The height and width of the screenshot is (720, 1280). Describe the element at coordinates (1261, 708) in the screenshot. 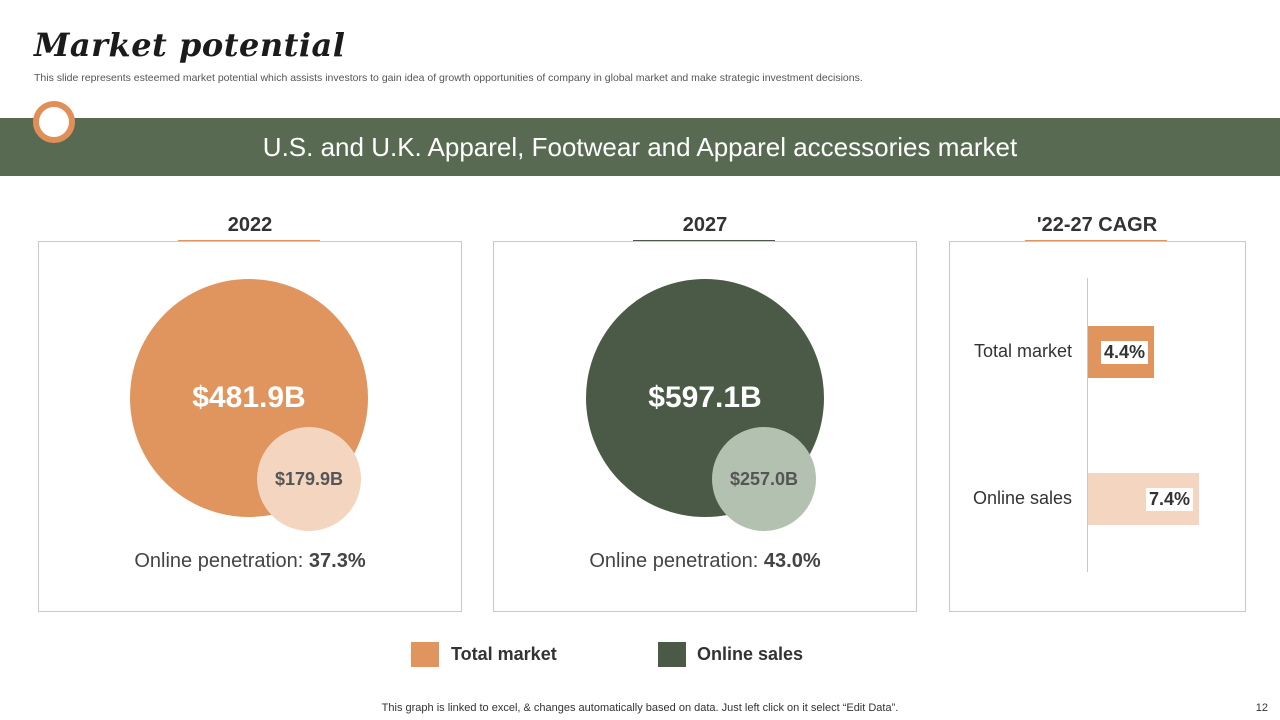

I see `page-number: 12` at that location.